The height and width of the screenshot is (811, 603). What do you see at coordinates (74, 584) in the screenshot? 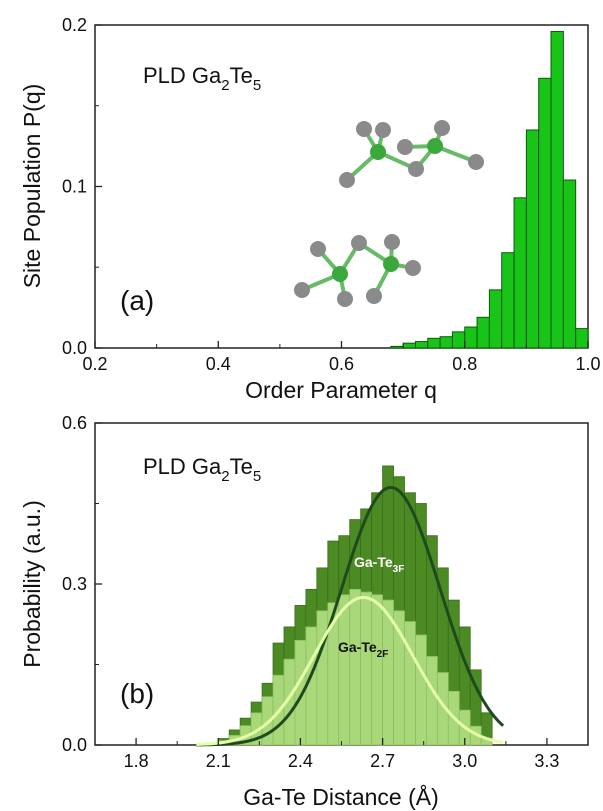
I see `y-tick-label: 0.3` at bounding box center [74, 584].